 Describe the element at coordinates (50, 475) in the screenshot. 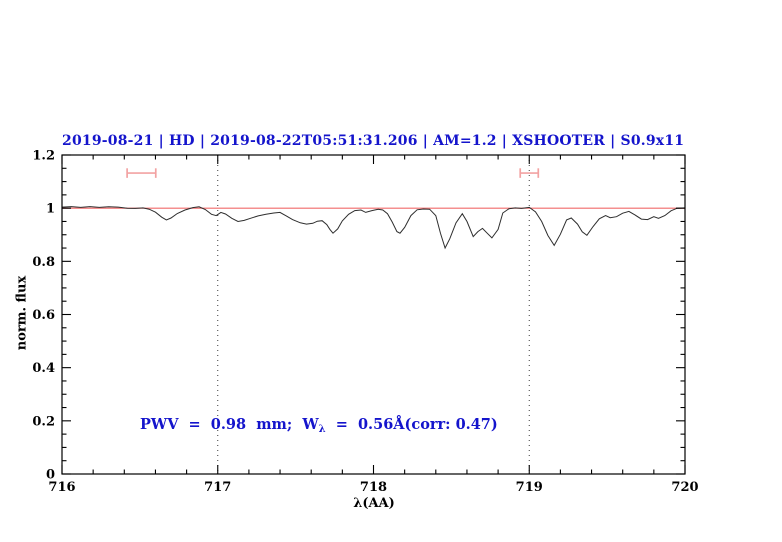

I see `y-tick-label: 0` at that location.